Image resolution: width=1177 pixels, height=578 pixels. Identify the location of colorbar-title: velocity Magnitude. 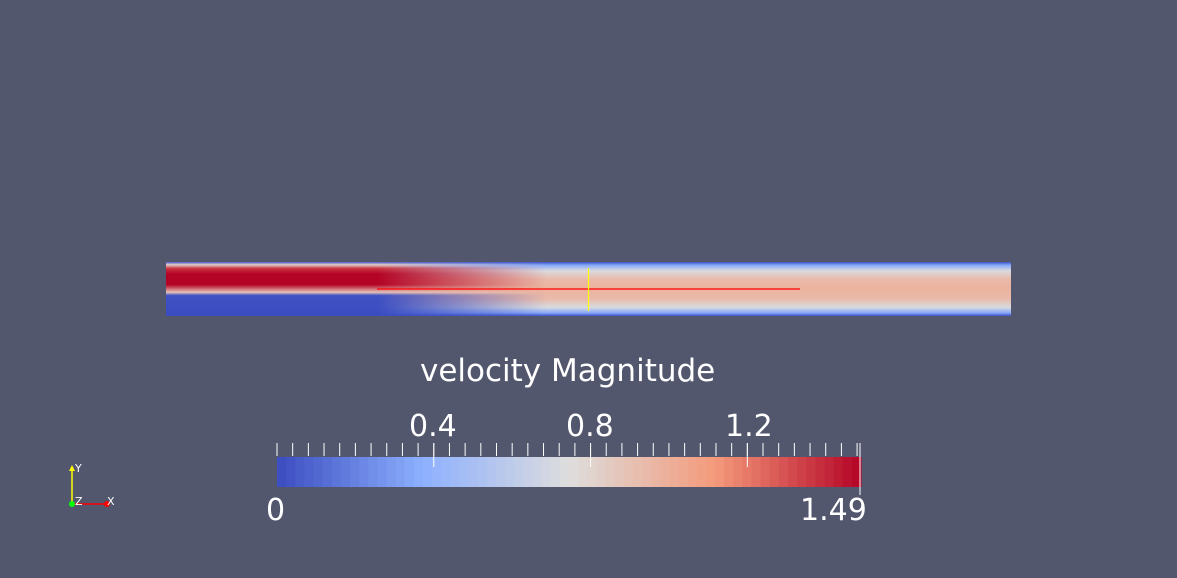
(568, 371).